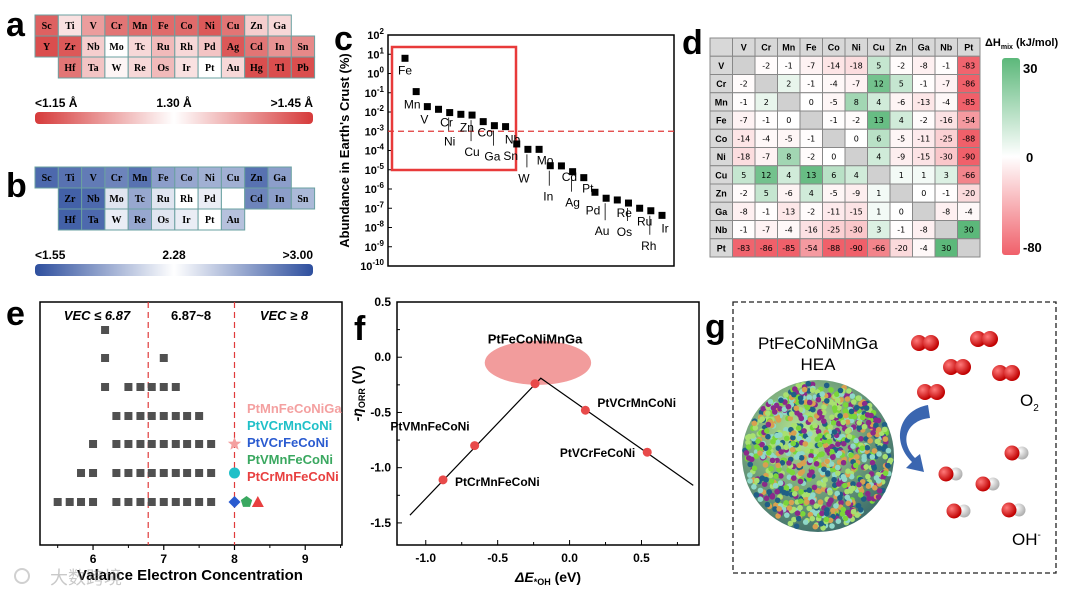 The width and height of the screenshot is (1069, 597). What do you see at coordinates (174, 255) in the screenshot?
I see `electronegativity-scale-mid: 2.28` at bounding box center [174, 255].